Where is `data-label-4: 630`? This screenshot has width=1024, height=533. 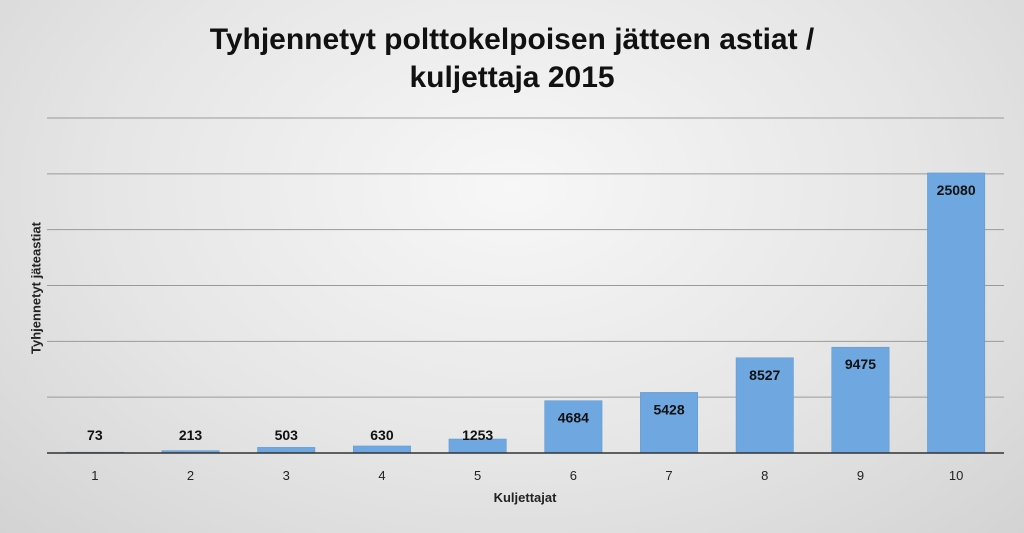 data-label-4: 630 is located at coordinates (382, 435).